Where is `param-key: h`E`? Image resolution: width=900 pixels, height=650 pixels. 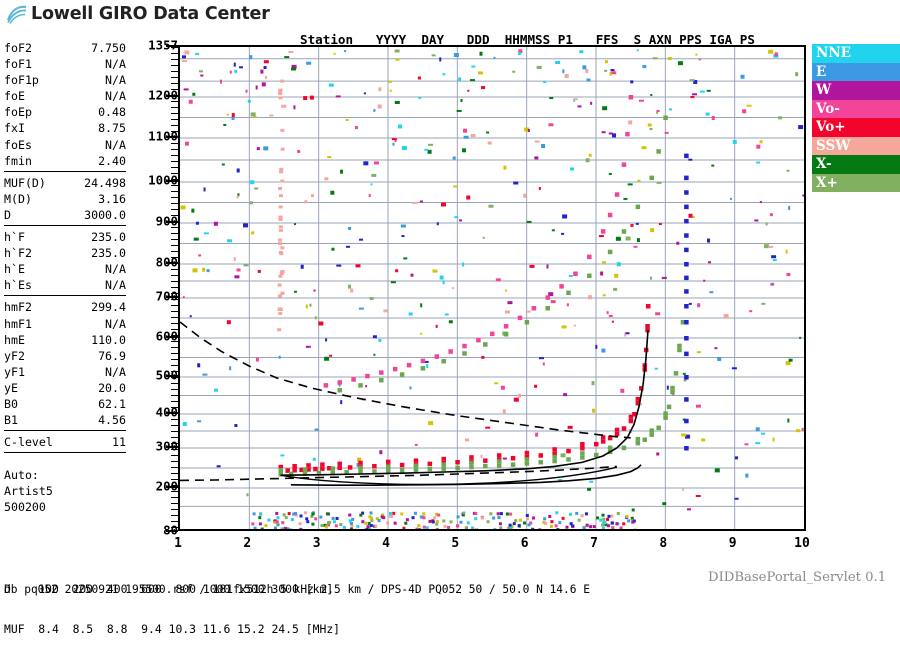
param-key: h`E is located at coordinates (14, 269).